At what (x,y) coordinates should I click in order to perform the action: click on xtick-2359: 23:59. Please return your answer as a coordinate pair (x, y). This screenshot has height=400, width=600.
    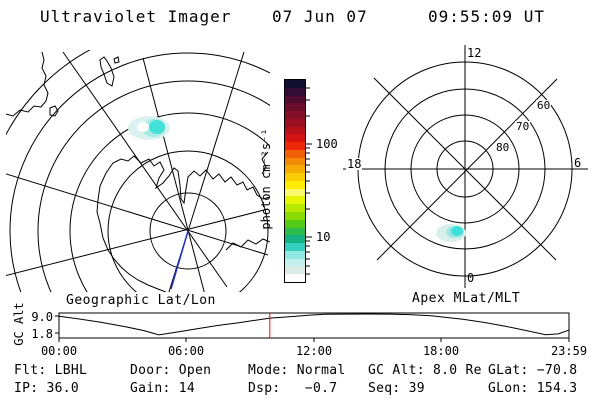
    Looking at the image, I should click on (569, 351).